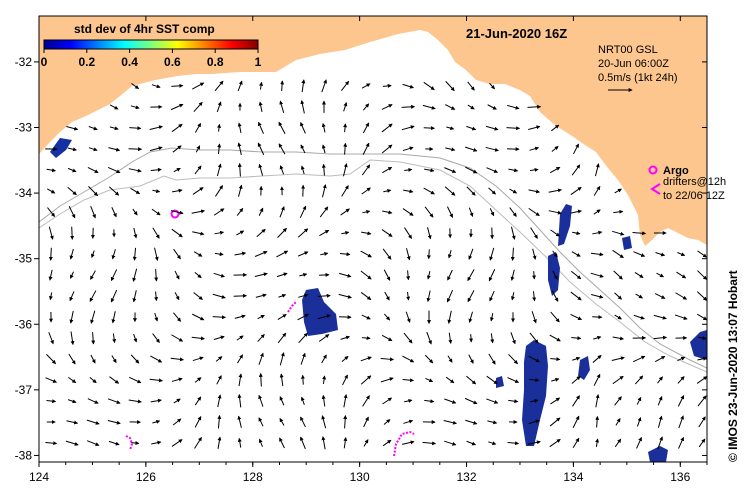 This screenshot has height=496, width=749. What do you see at coordinates (24, 259) in the screenshot?
I see `y-tick-label: -35` at bounding box center [24, 259].